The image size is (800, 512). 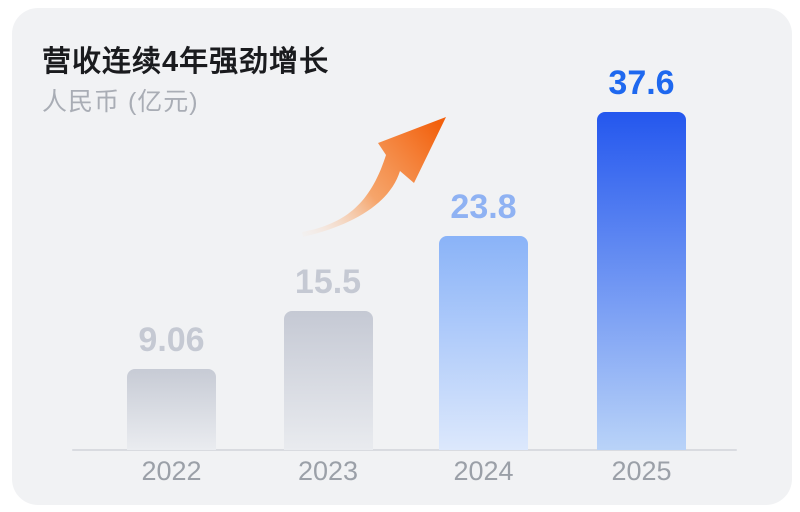 I want to click on bar-2022, so click(x=171, y=409).